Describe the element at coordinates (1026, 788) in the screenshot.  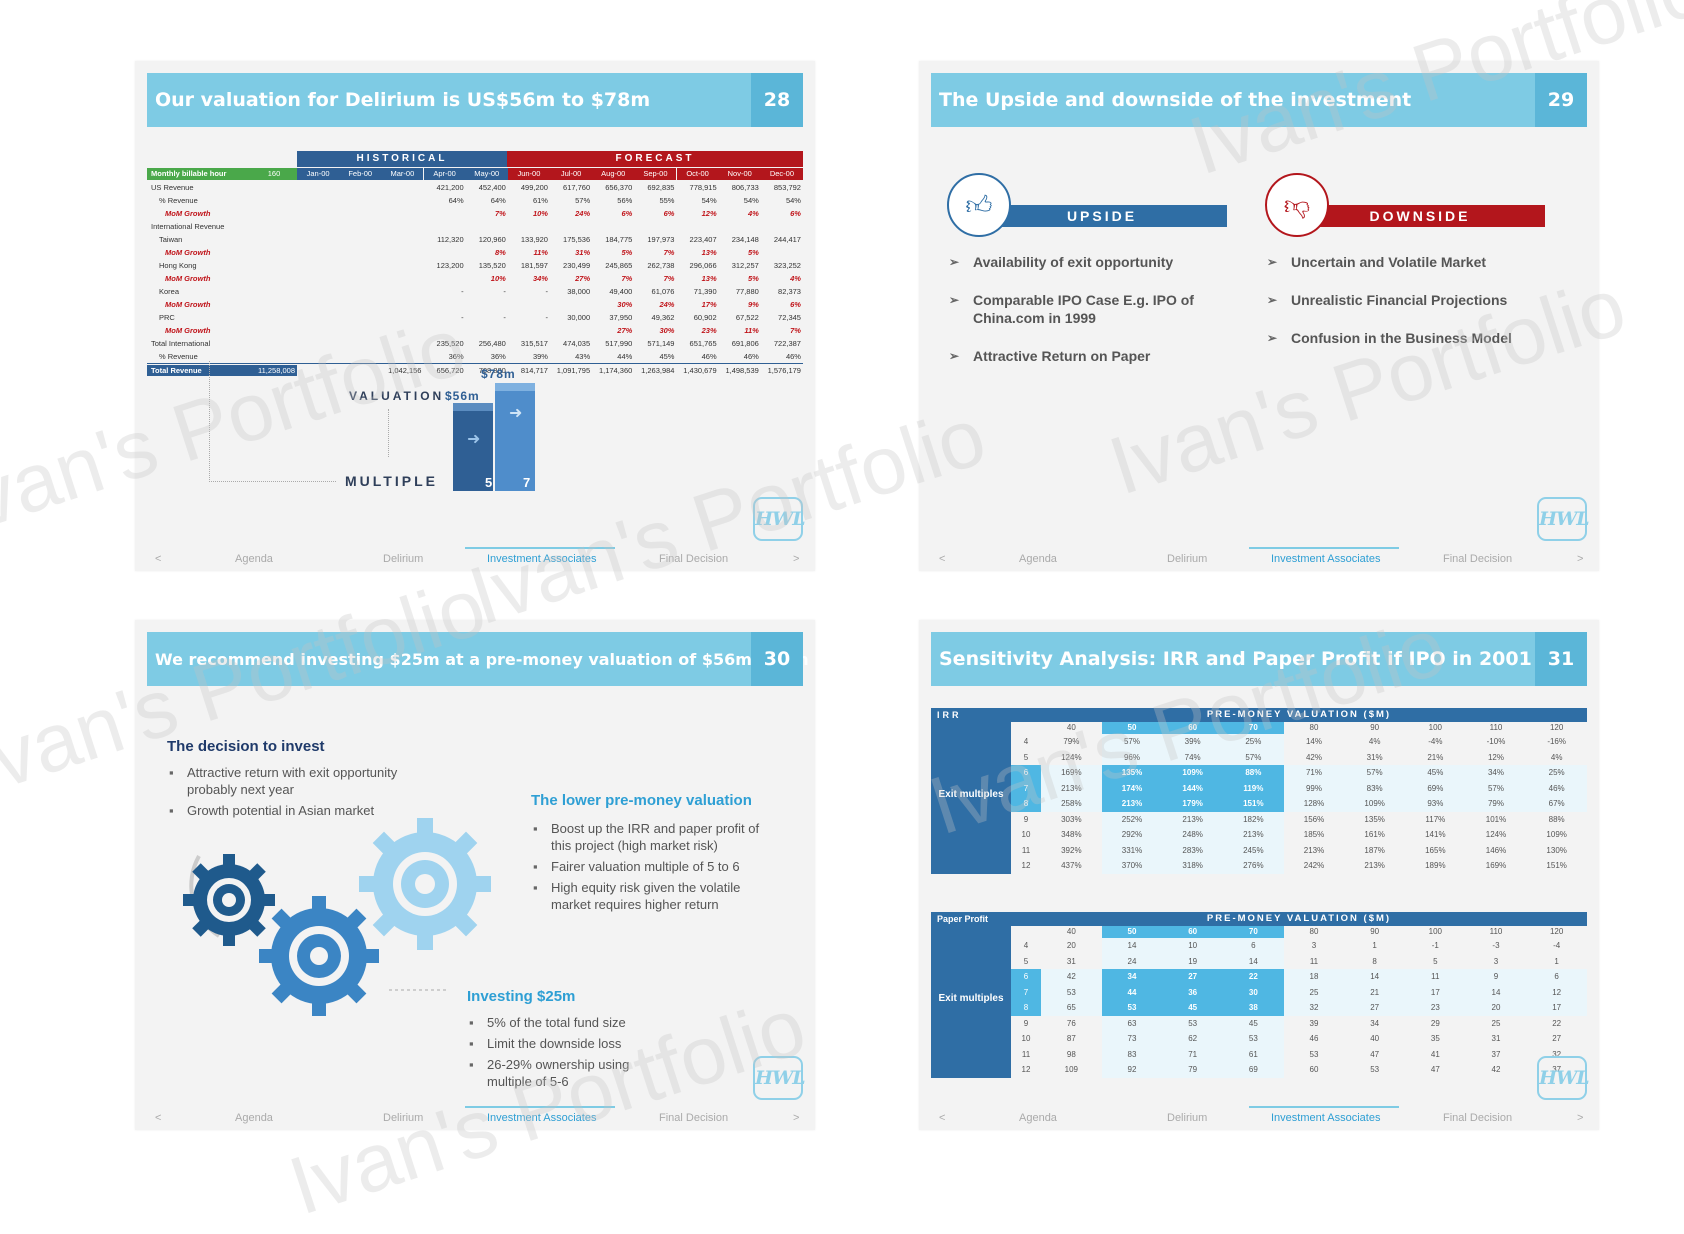
I see `exit-multiple-value: 7` at that location.